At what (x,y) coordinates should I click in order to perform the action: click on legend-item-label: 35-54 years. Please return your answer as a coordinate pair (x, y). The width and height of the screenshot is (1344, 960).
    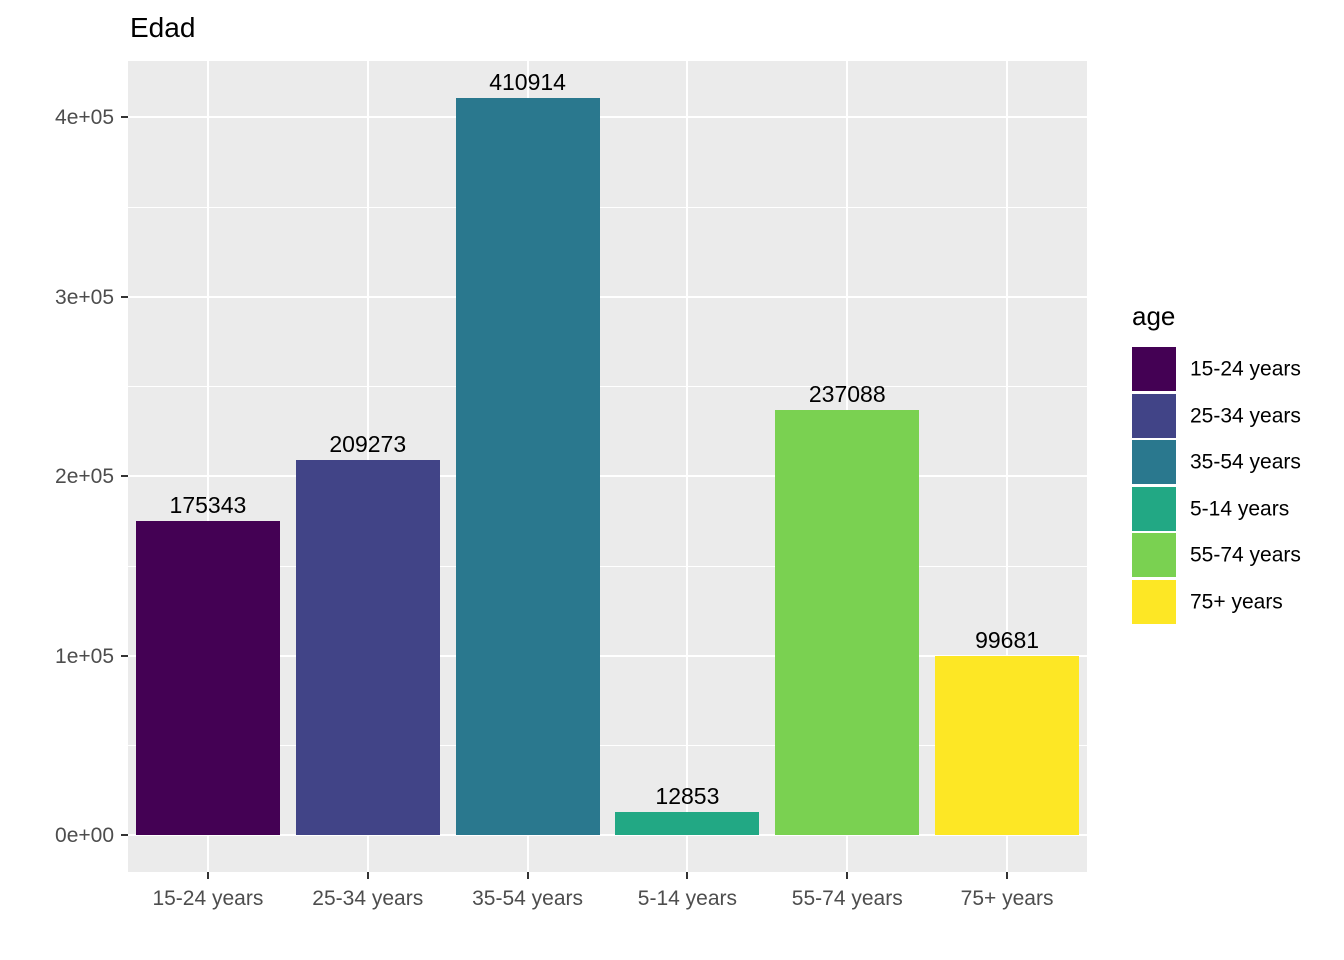
    Looking at the image, I should click on (1245, 462).